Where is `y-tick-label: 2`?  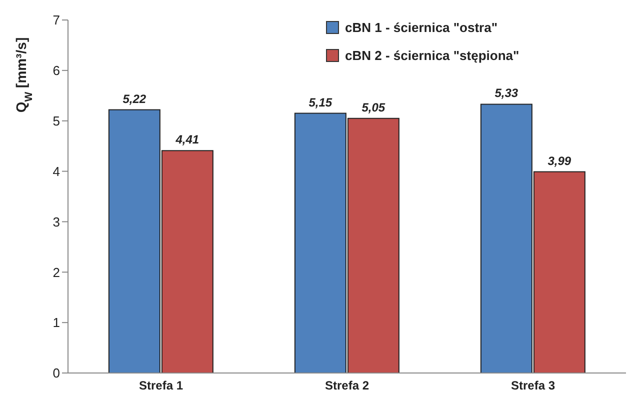 y-tick-label: 2 is located at coordinates (56, 272).